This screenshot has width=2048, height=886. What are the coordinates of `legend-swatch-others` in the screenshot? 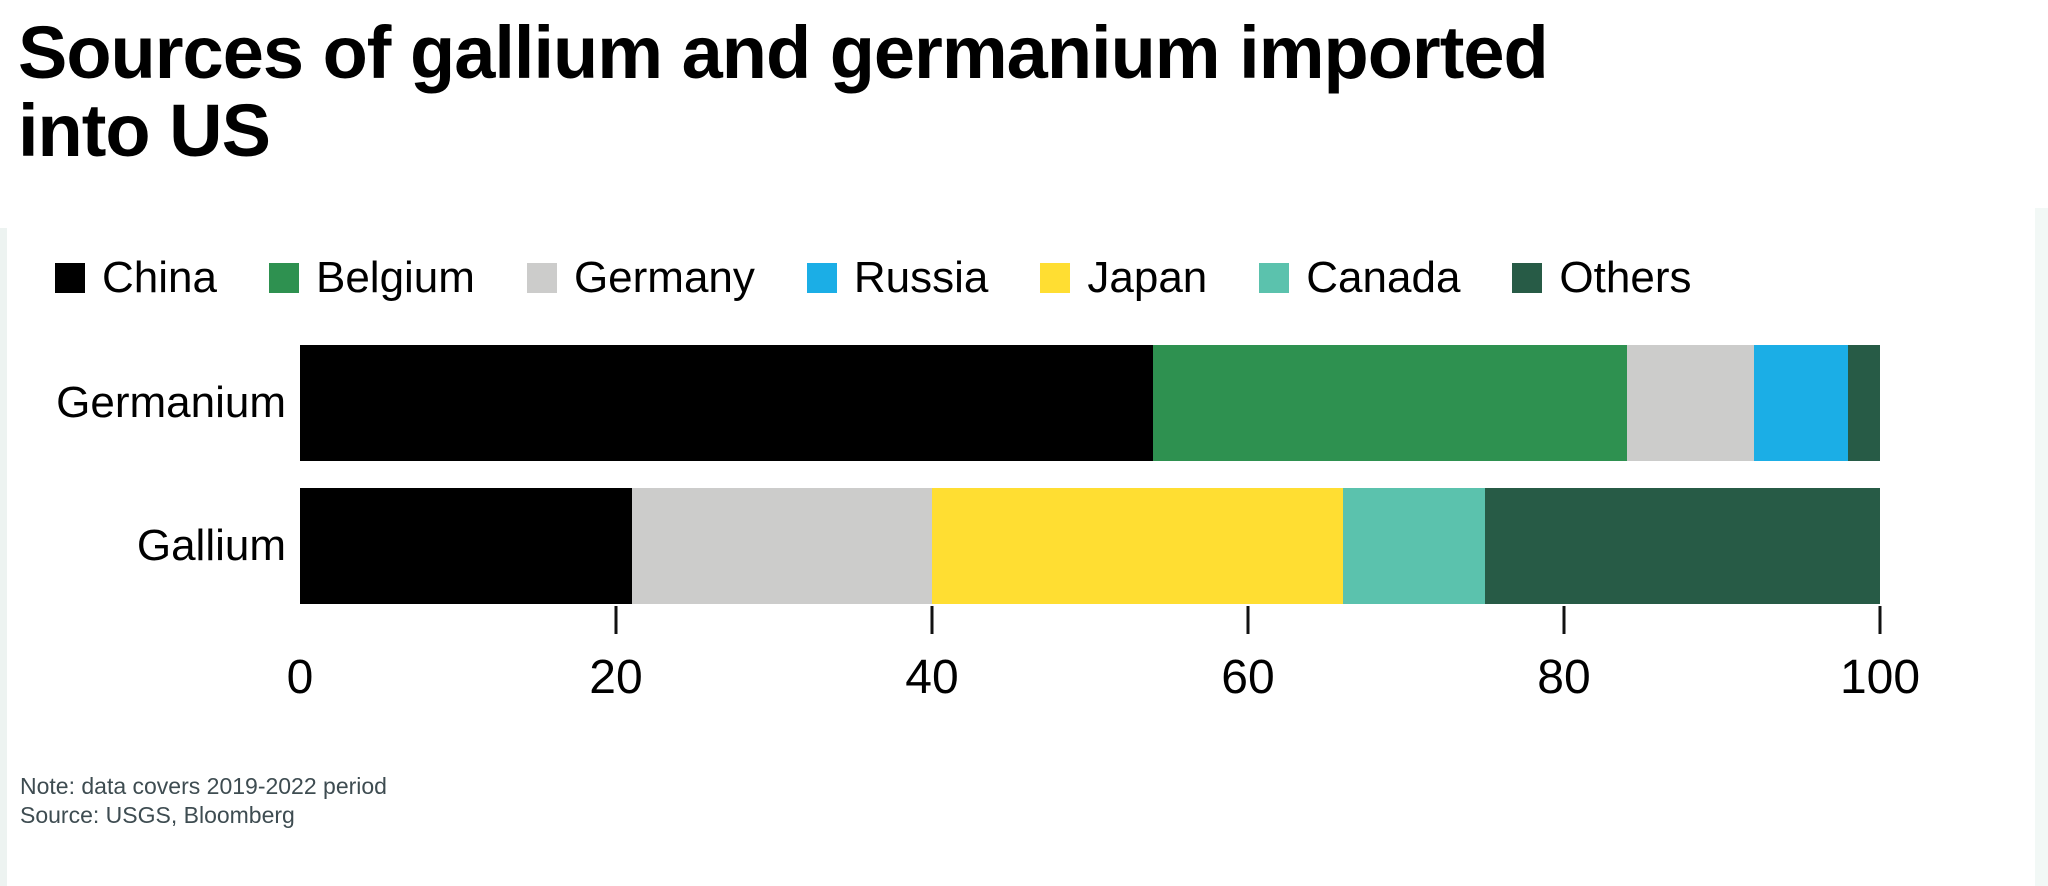 It's located at (1527, 278).